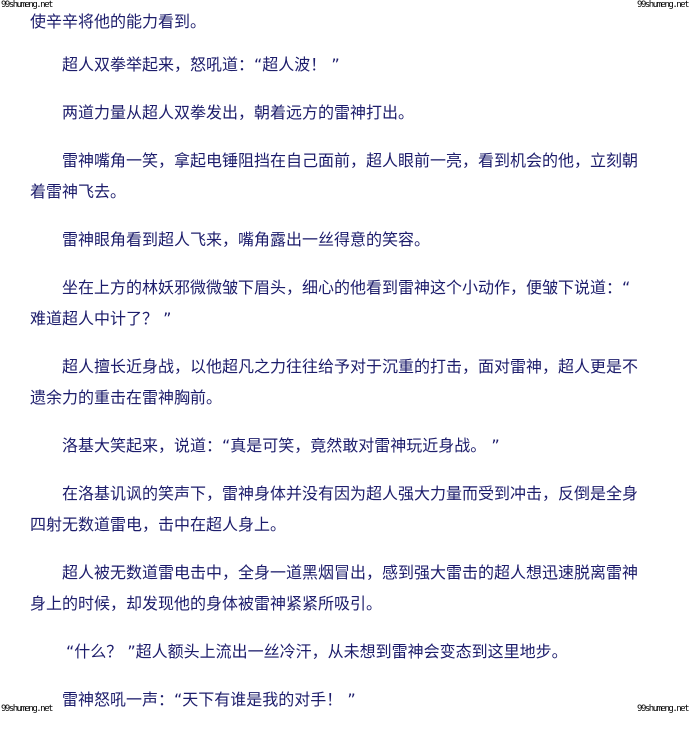 This screenshot has height=732, width=690. Describe the element at coordinates (27, 5) in the screenshot. I see `watermark-top-left: 99shumeng.net` at that location.